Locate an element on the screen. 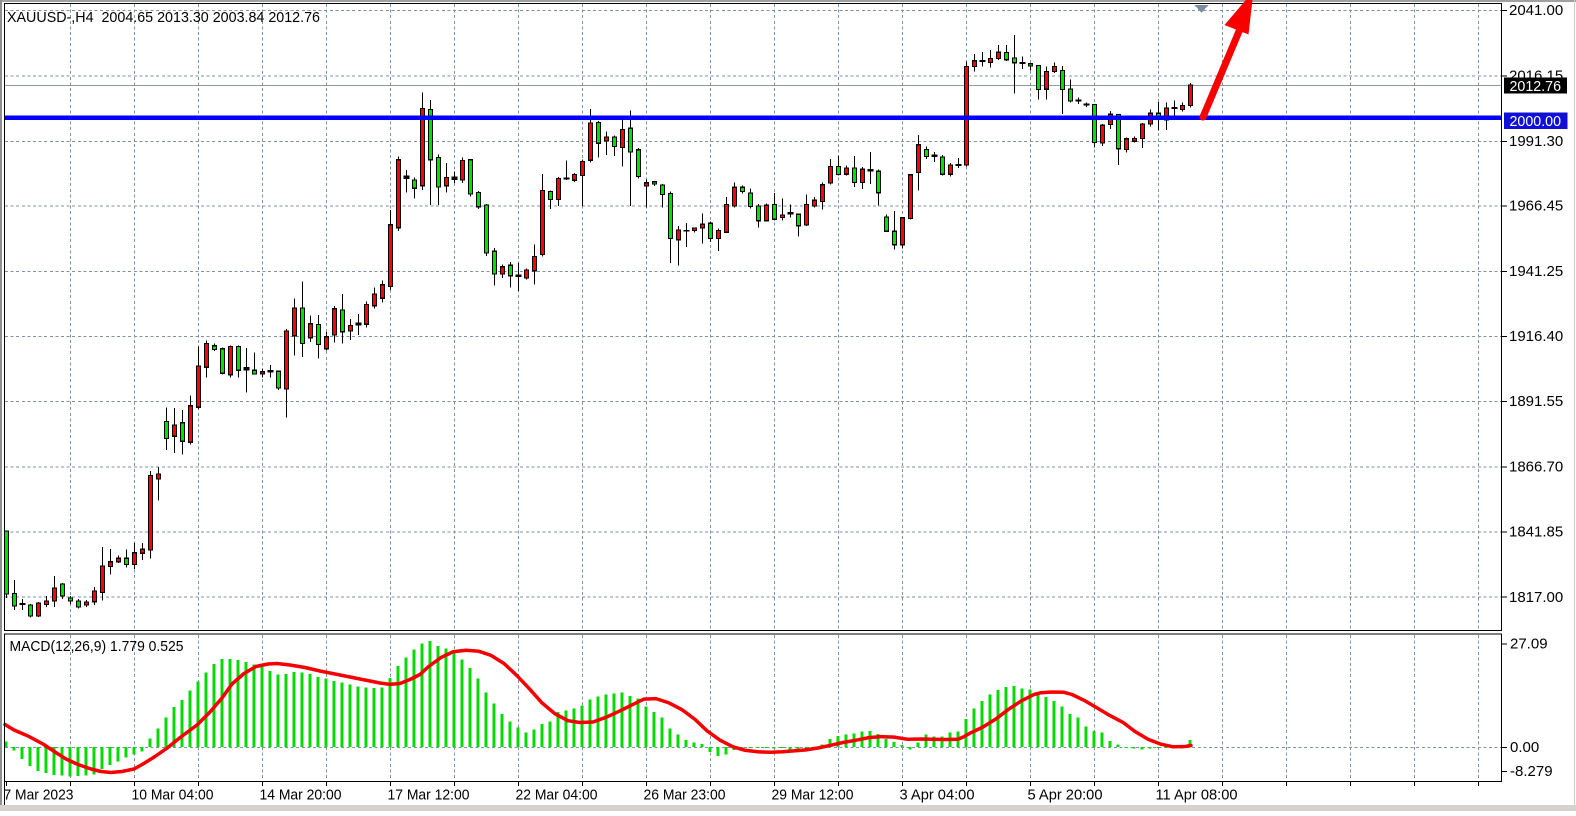 The width and height of the screenshot is (1576, 816). svg-text: 1841.85 is located at coordinates (1536, 532).